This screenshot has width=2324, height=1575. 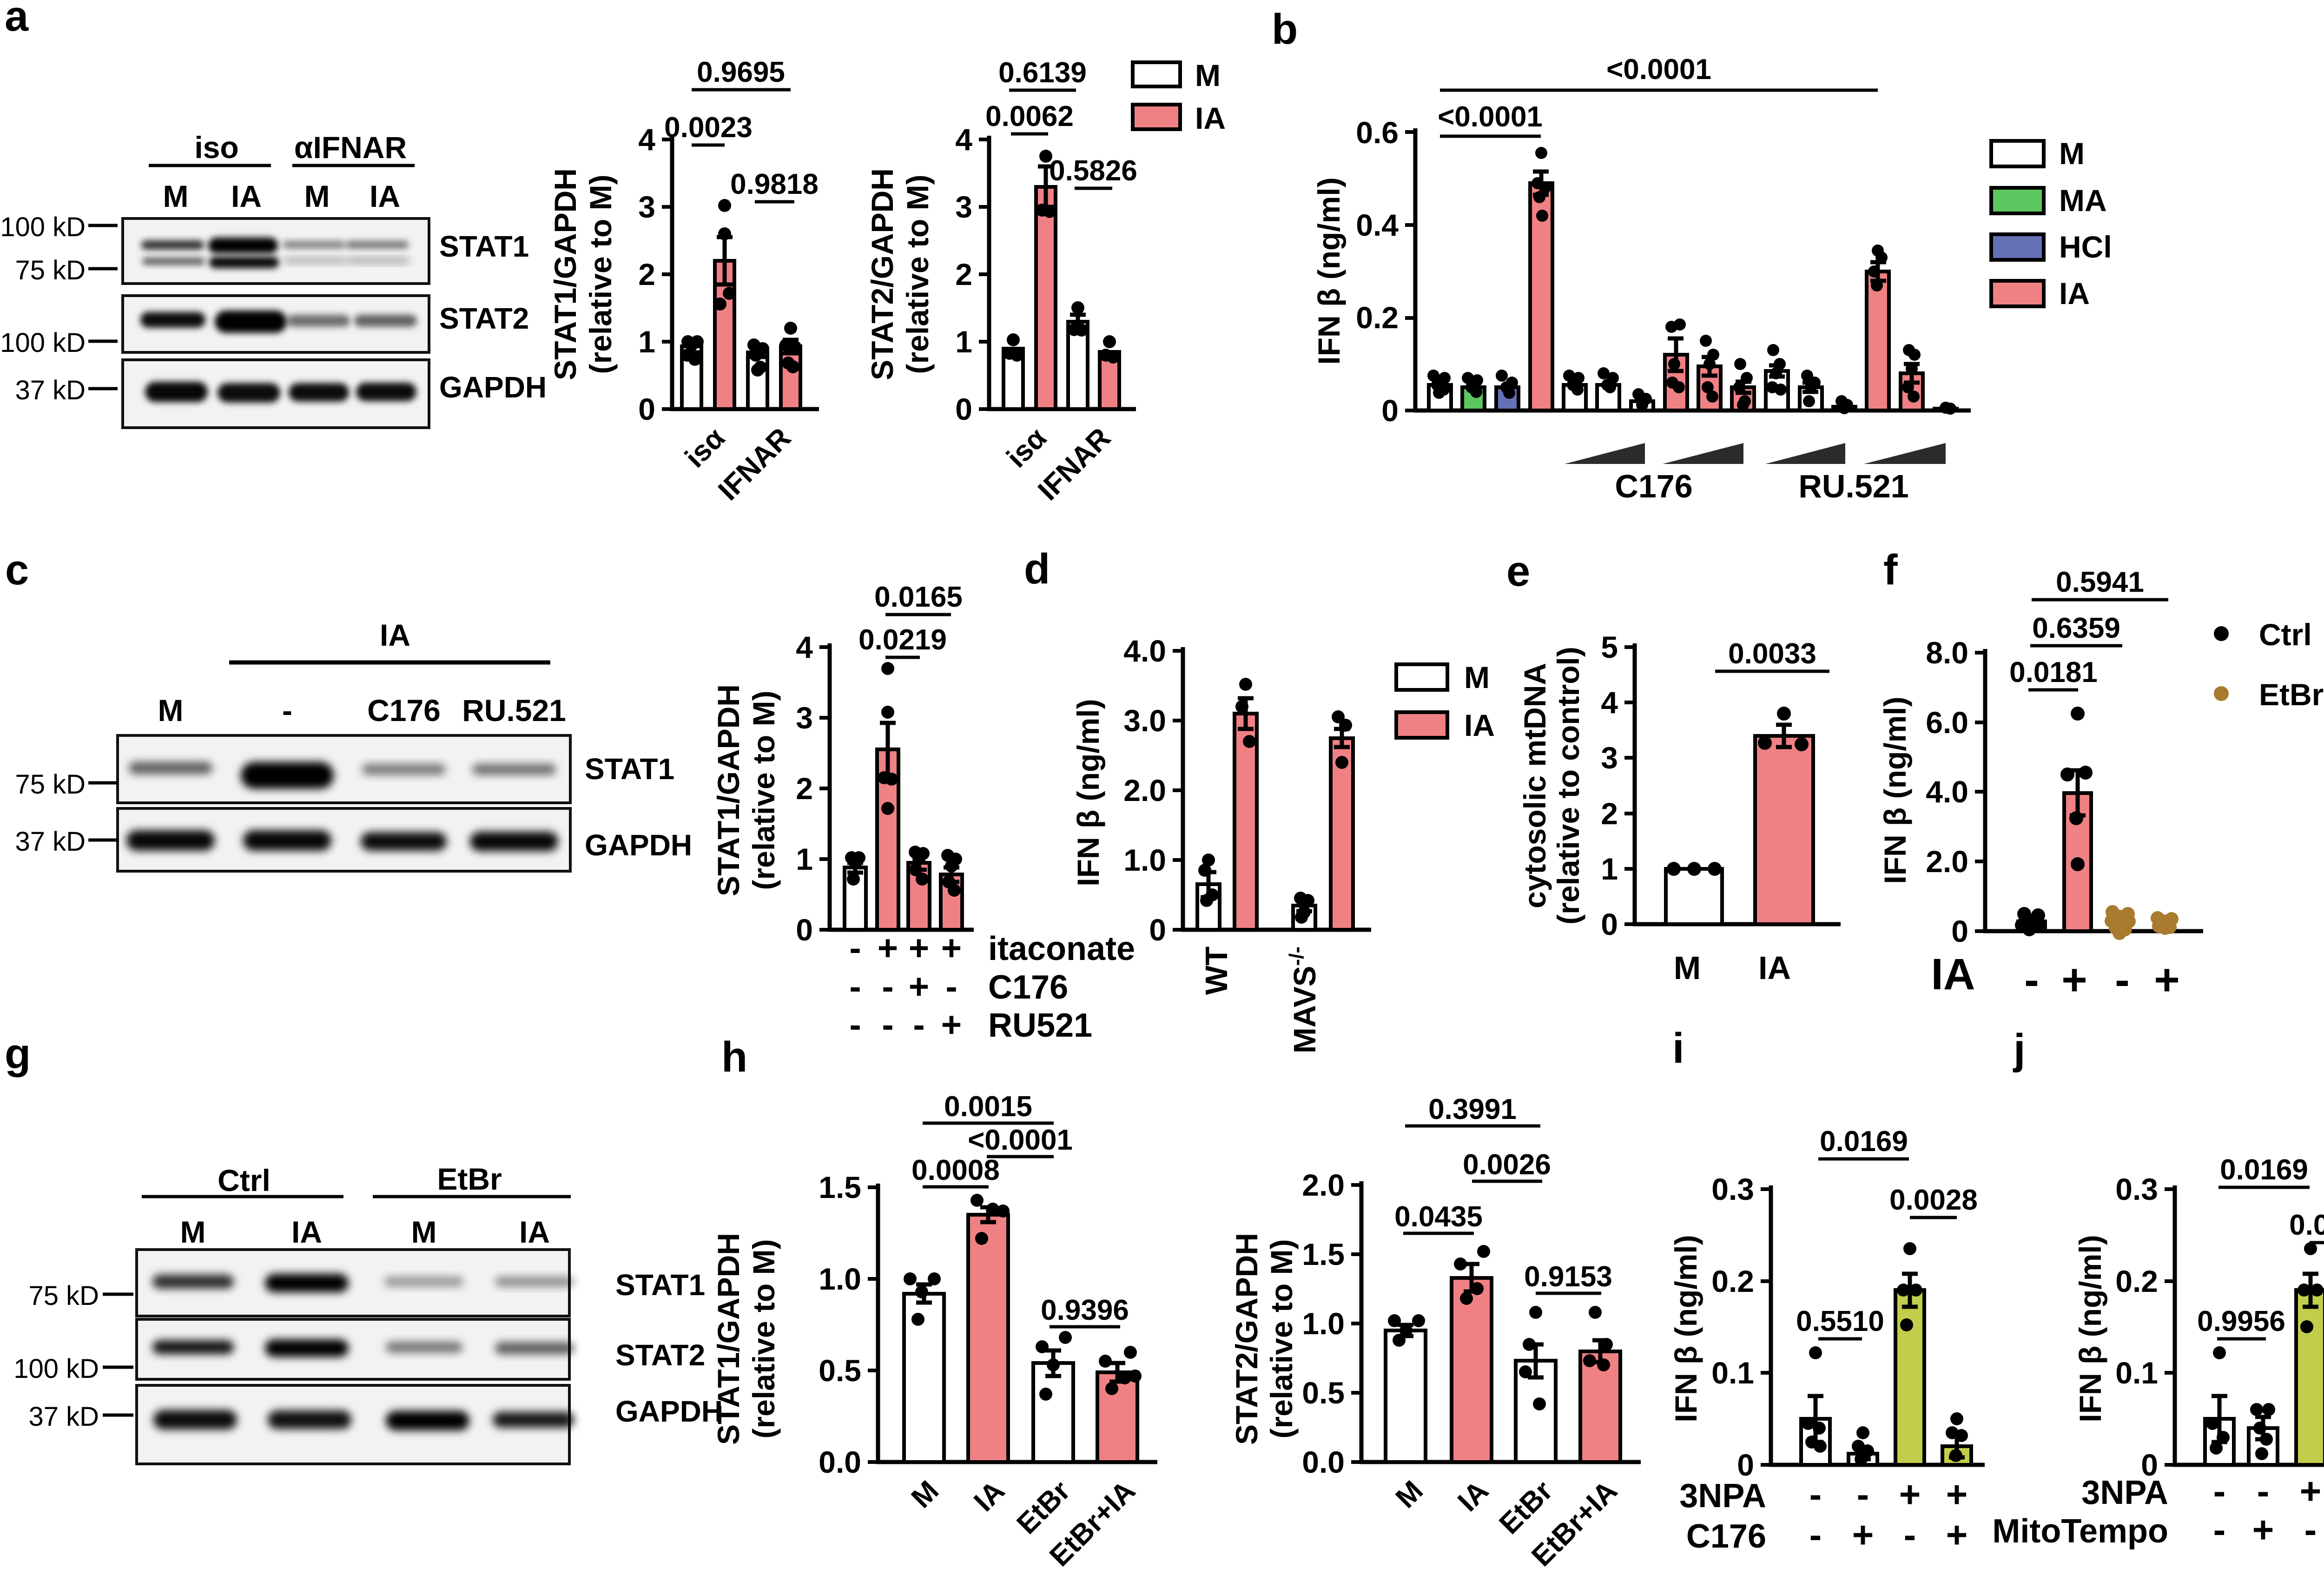 I want to click on svg-text: 0.9153, so click(x=1568, y=1277).